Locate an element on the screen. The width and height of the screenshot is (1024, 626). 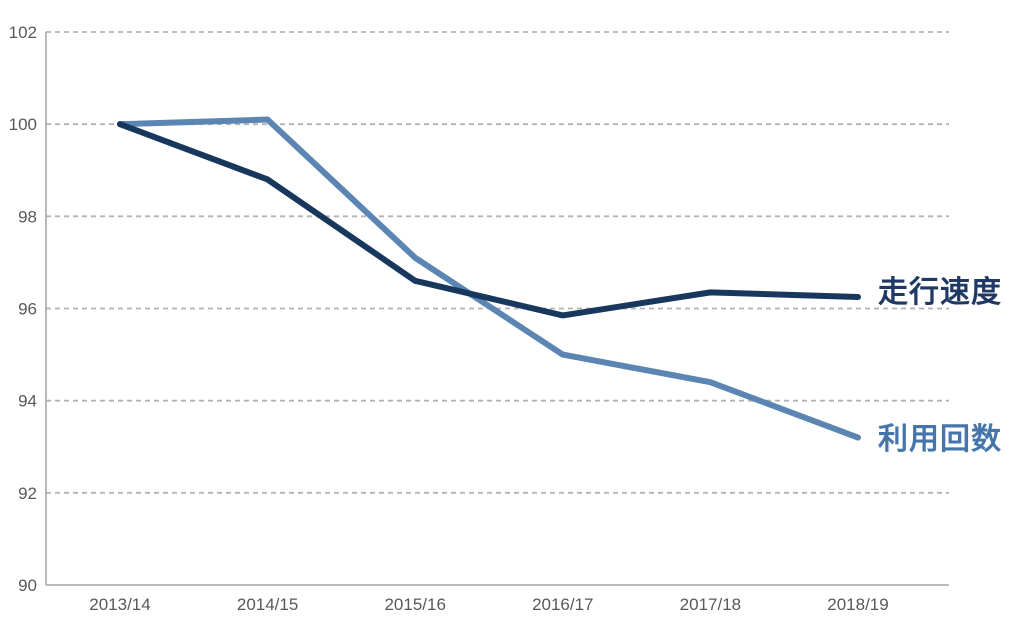
y-tick-label-98: 98 is located at coordinates (27, 216).